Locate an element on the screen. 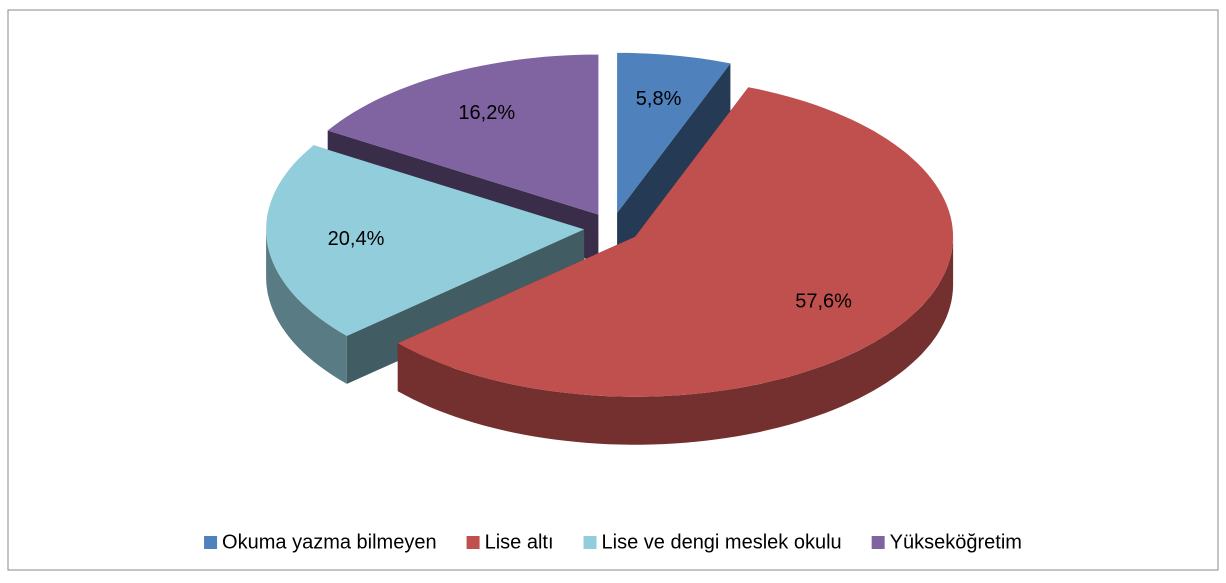 Image resolution: width=1226 pixels, height=583 pixels. data-label: 16,2% is located at coordinates (486, 113).